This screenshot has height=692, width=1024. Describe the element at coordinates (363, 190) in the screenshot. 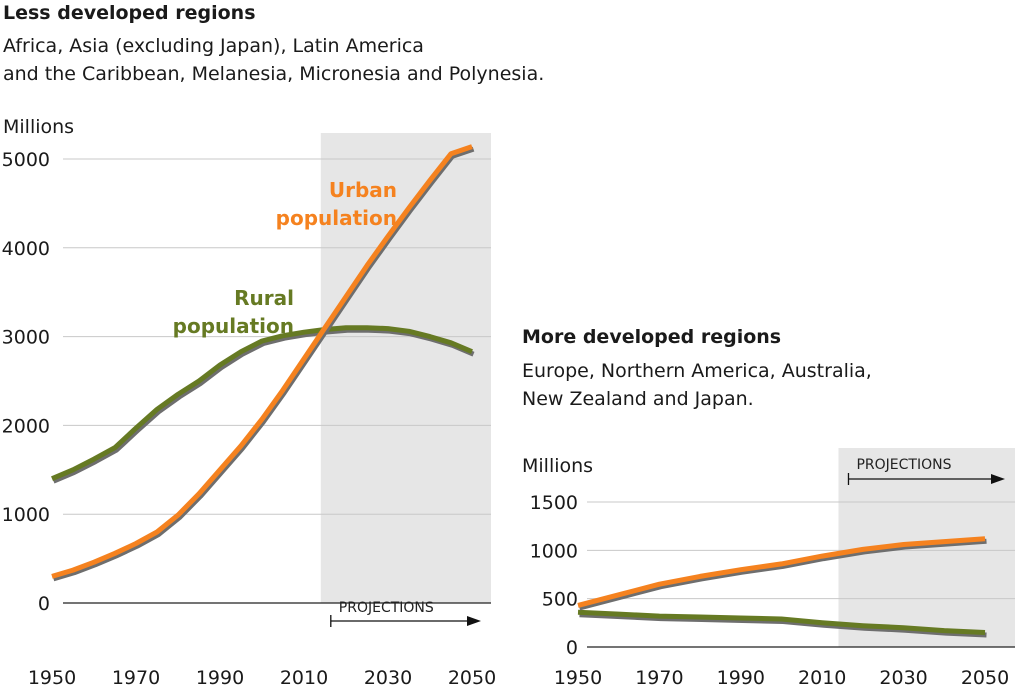

I see `urban-series-label: Urban` at that location.